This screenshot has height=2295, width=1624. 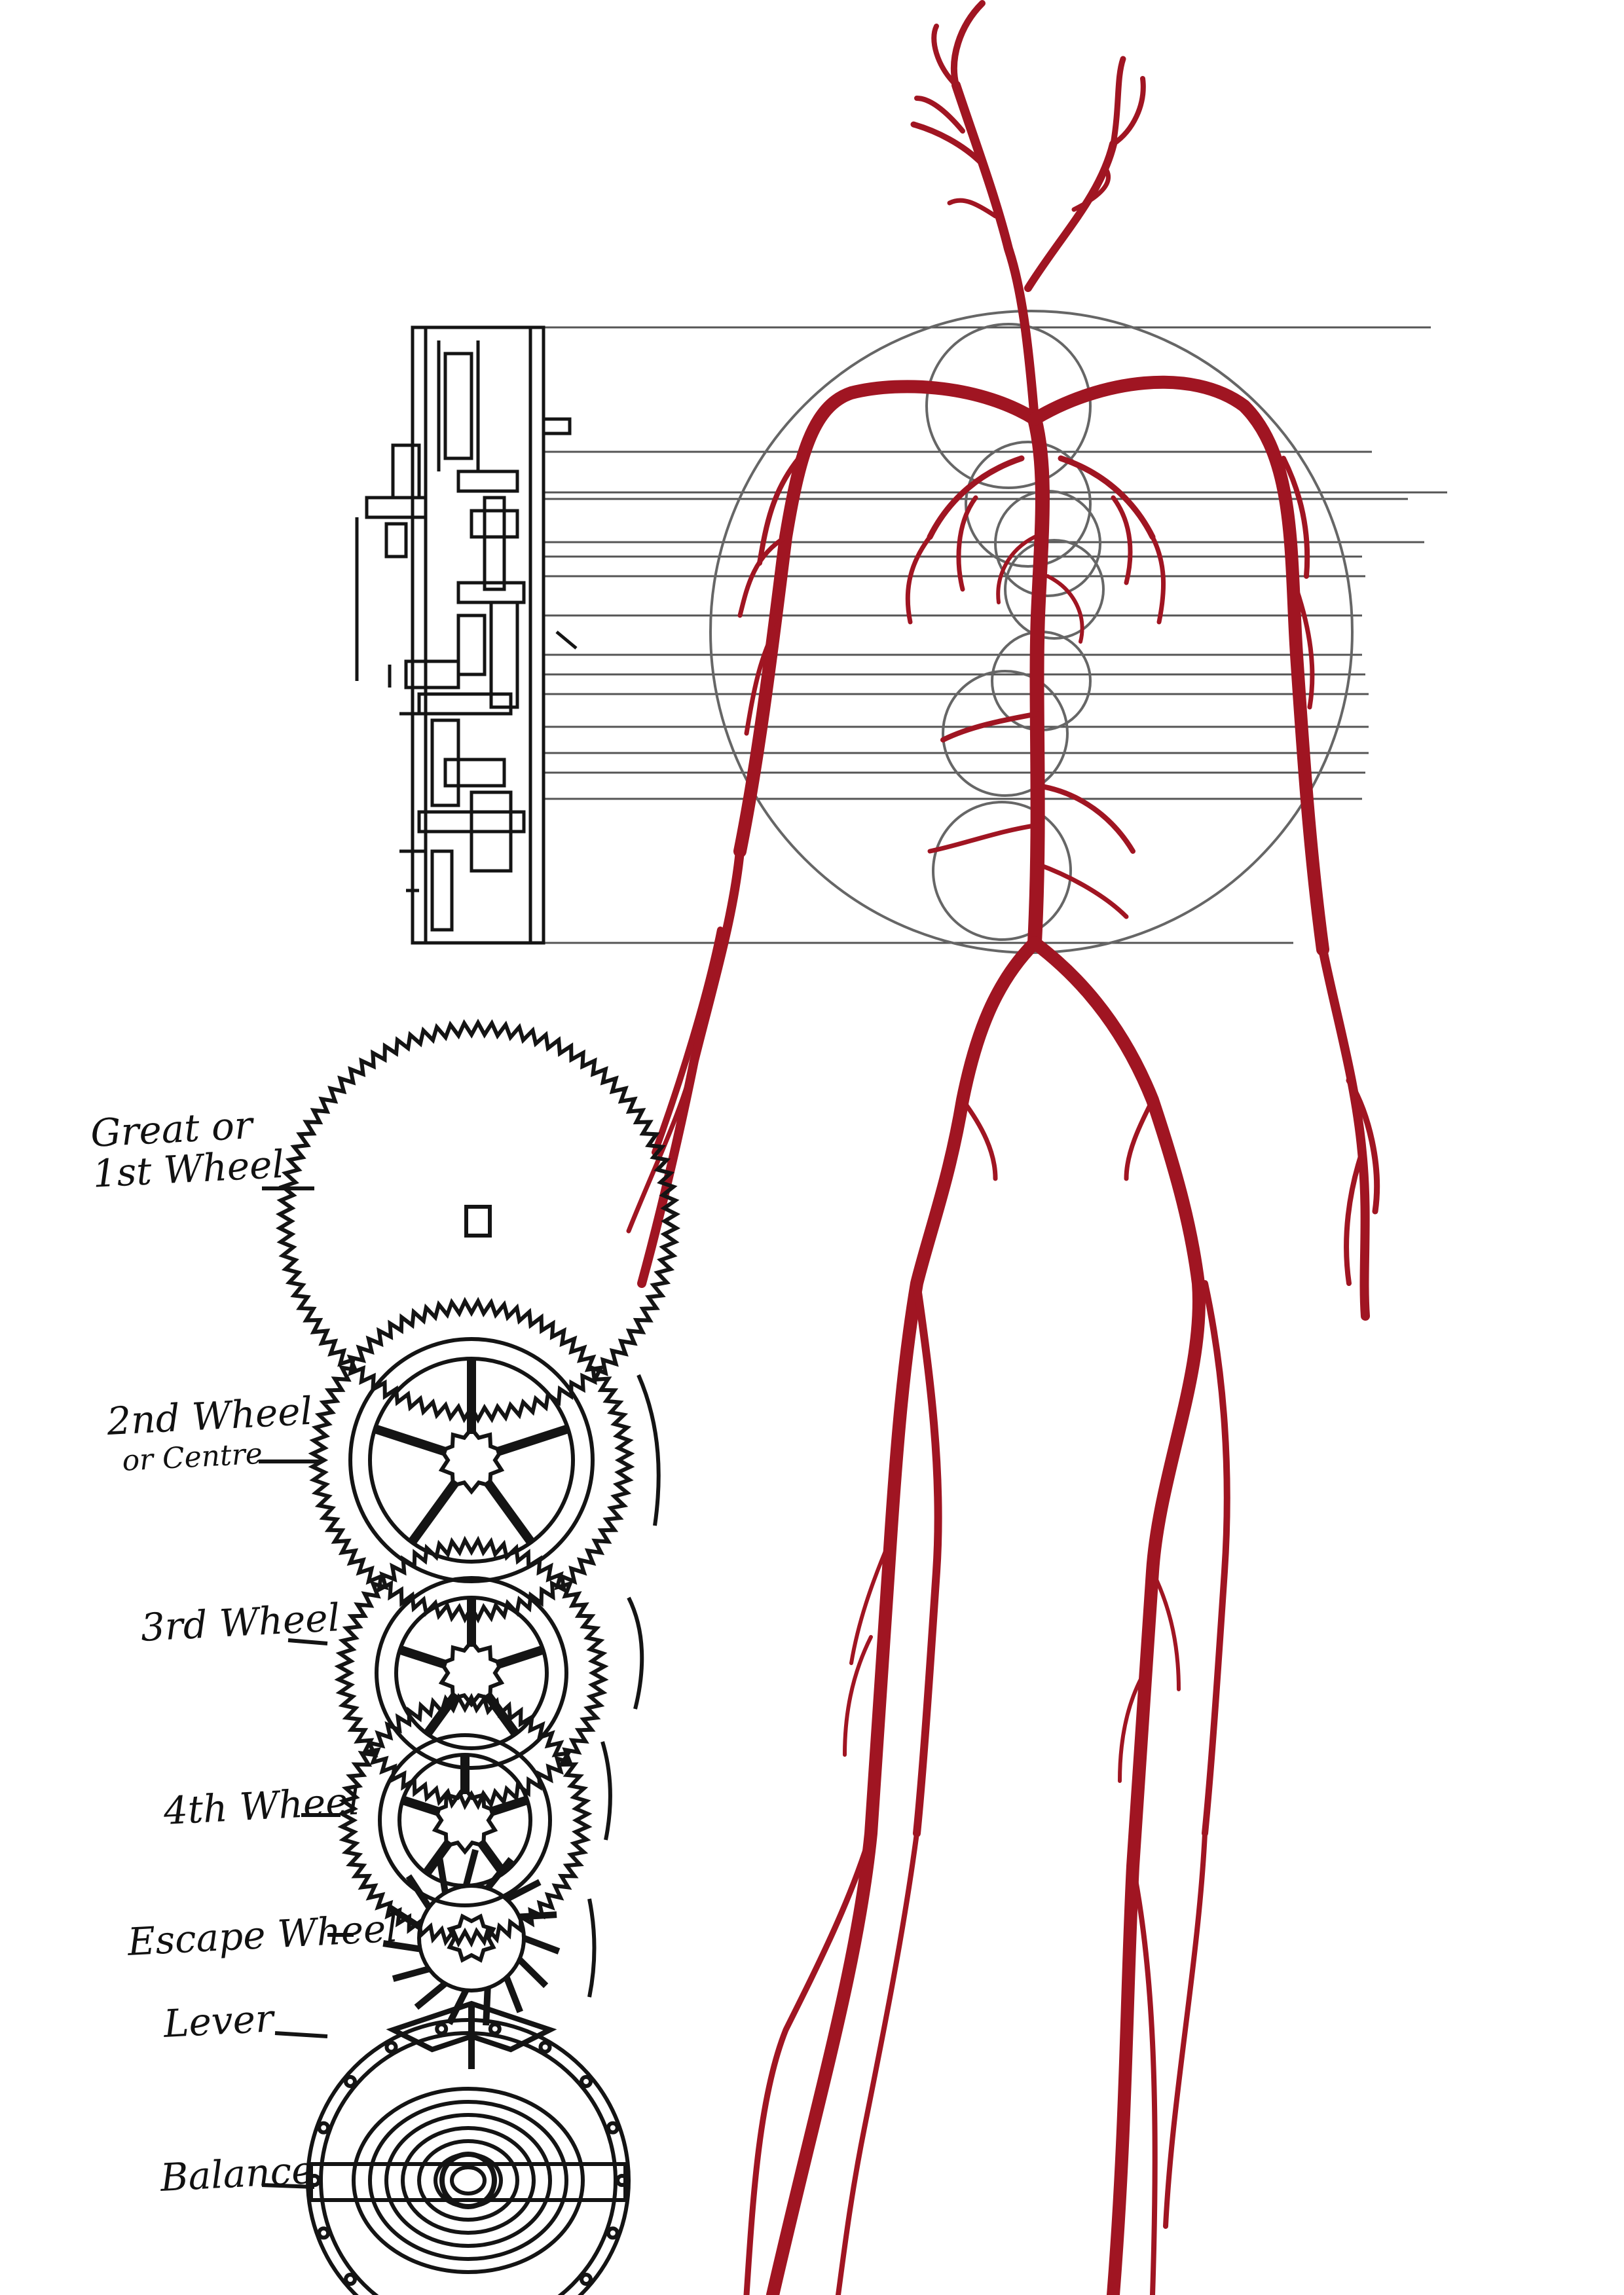 I want to click on label-lever: Lever, so click(x=218, y=2021).